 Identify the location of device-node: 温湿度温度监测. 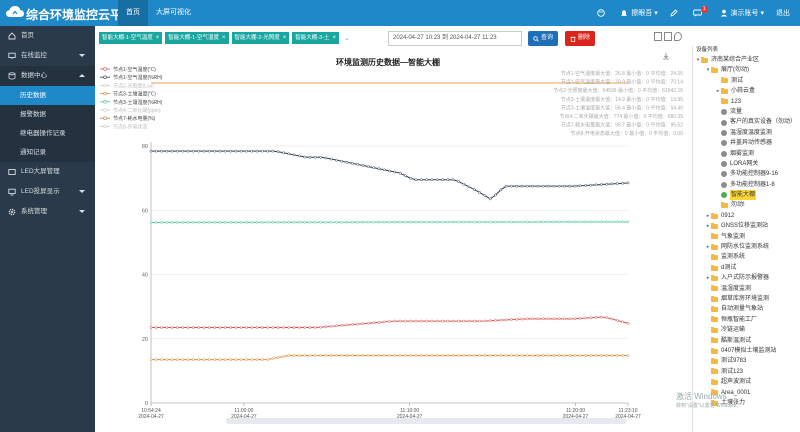
(746, 133).